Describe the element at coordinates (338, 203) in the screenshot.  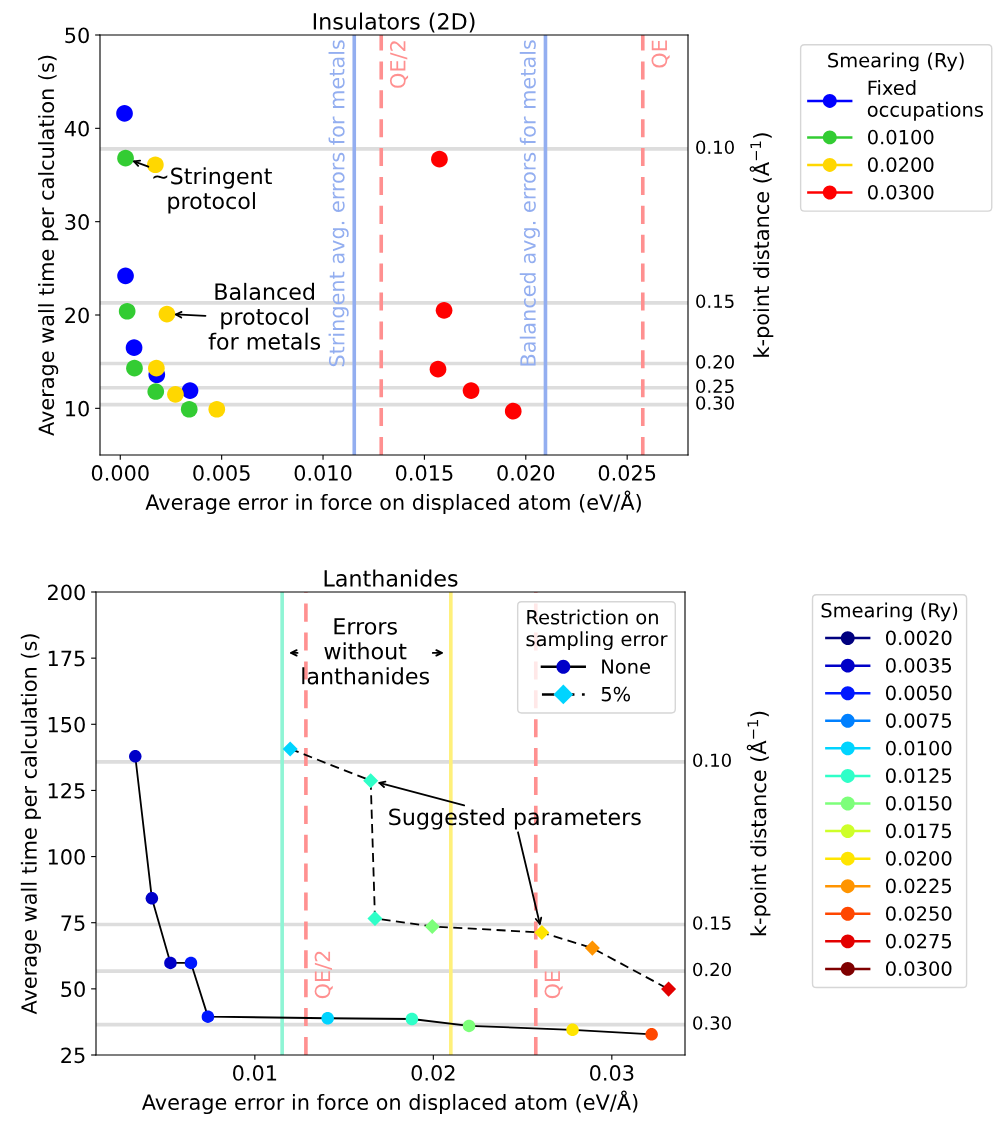
I see `ref-line-label: Stringent avg. errors for metals` at that location.